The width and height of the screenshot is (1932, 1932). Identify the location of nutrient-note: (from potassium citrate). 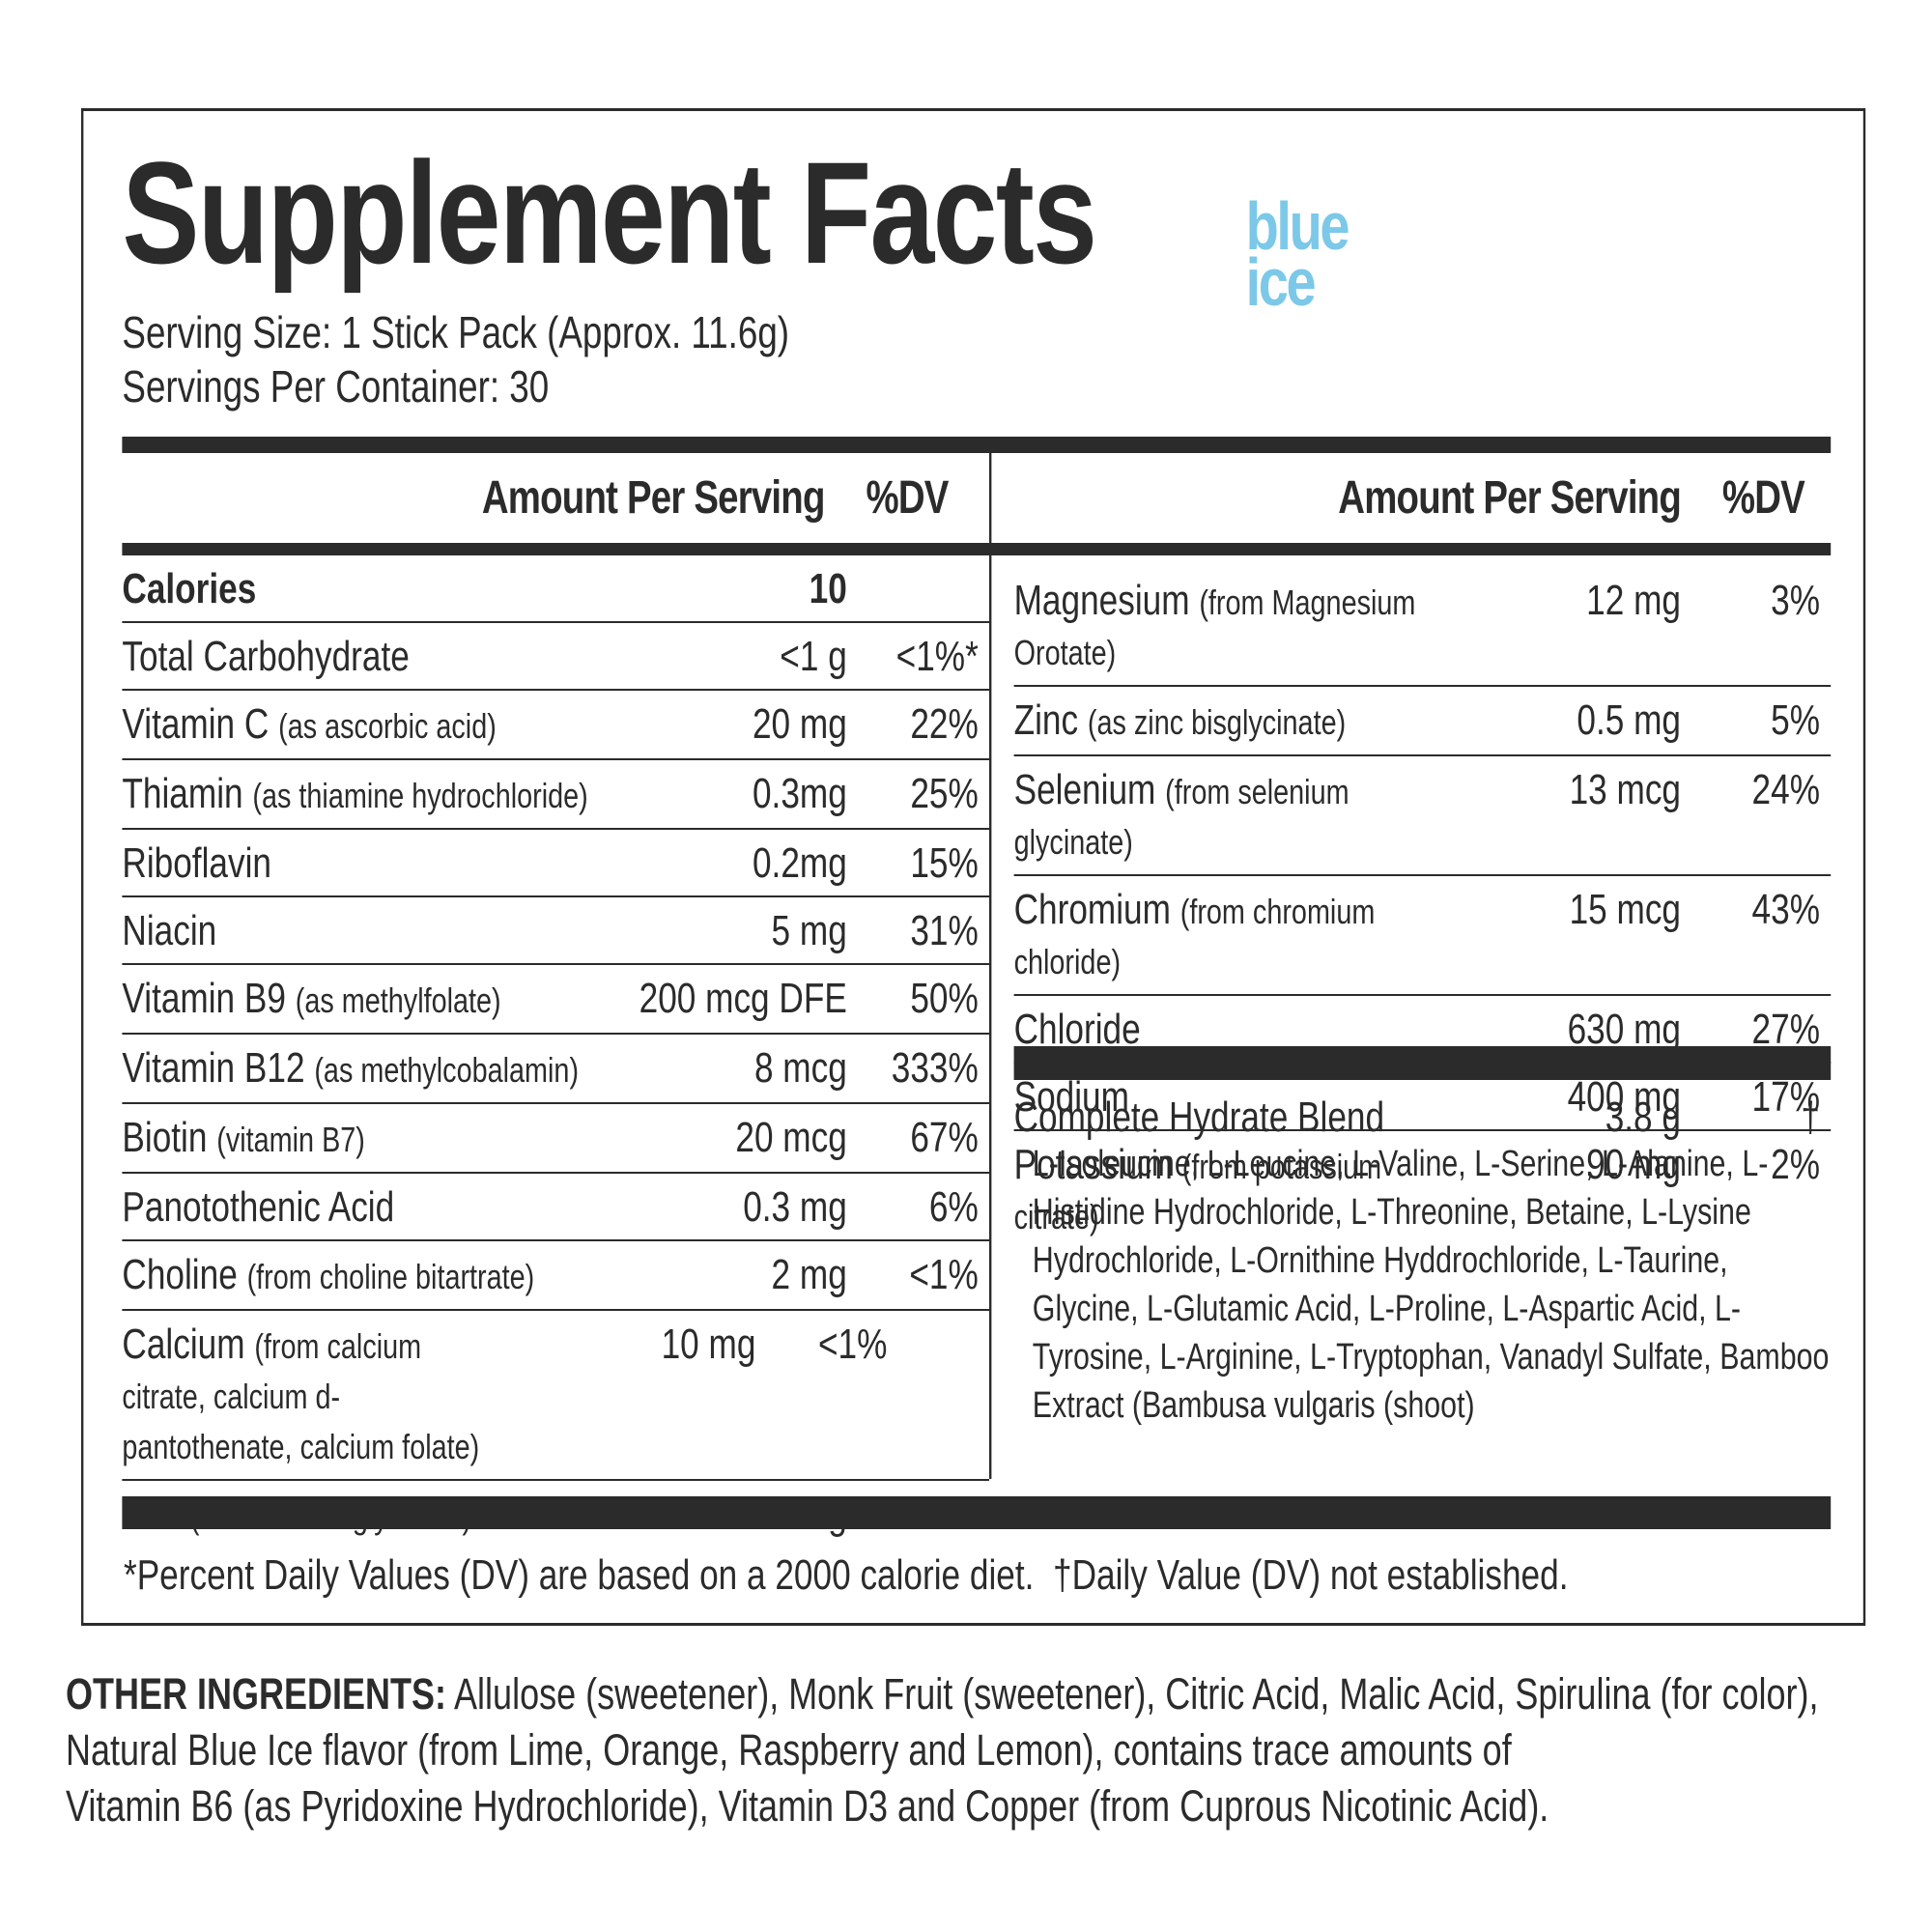
(1197, 1191).